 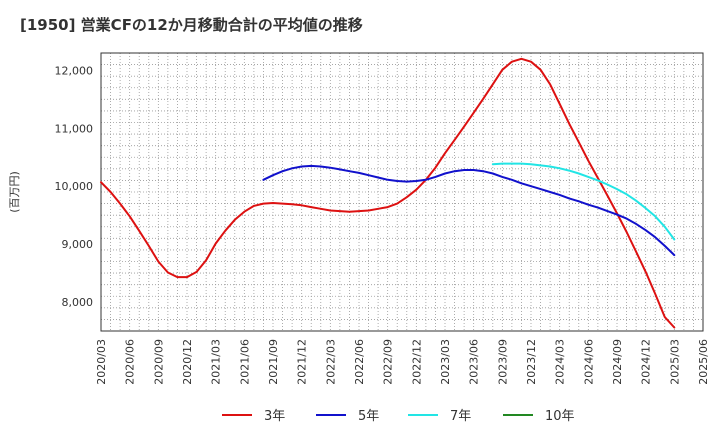 What do you see at coordinates (74, 186) in the screenshot?
I see `y-tick-label: 10,000` at bounding box center [74, 186].